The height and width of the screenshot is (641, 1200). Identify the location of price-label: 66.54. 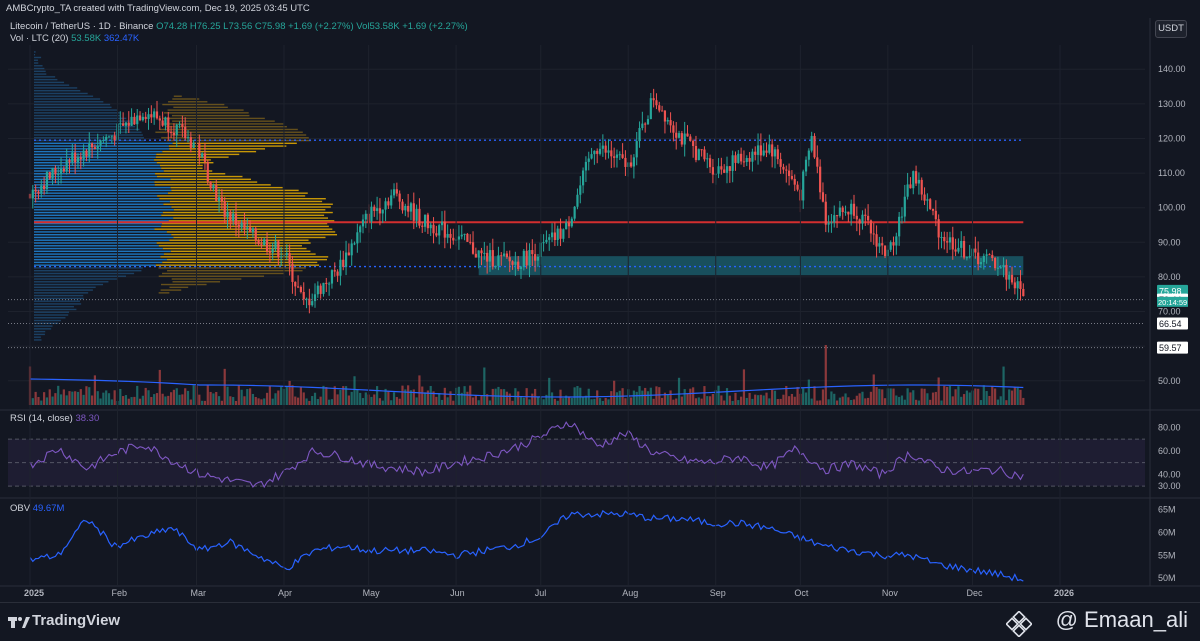
(1170, 324).